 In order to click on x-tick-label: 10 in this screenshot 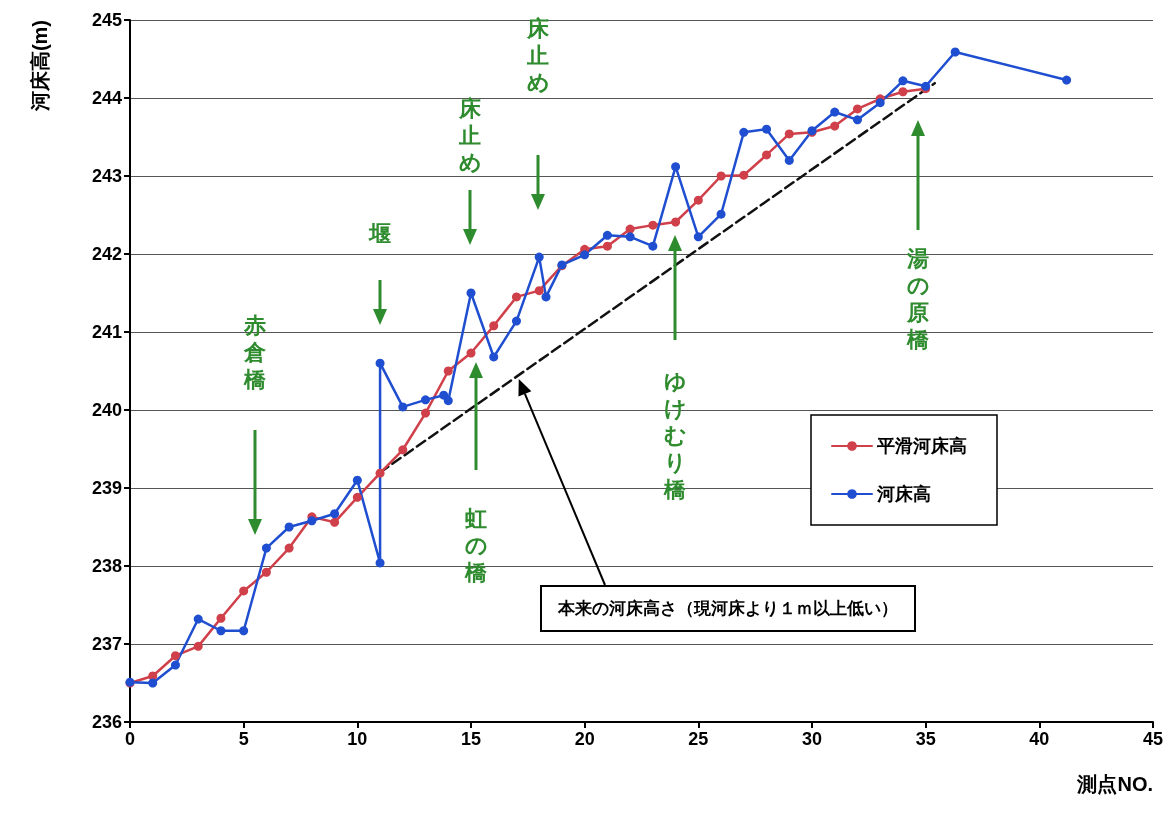, I will do `click(357, 739)`.